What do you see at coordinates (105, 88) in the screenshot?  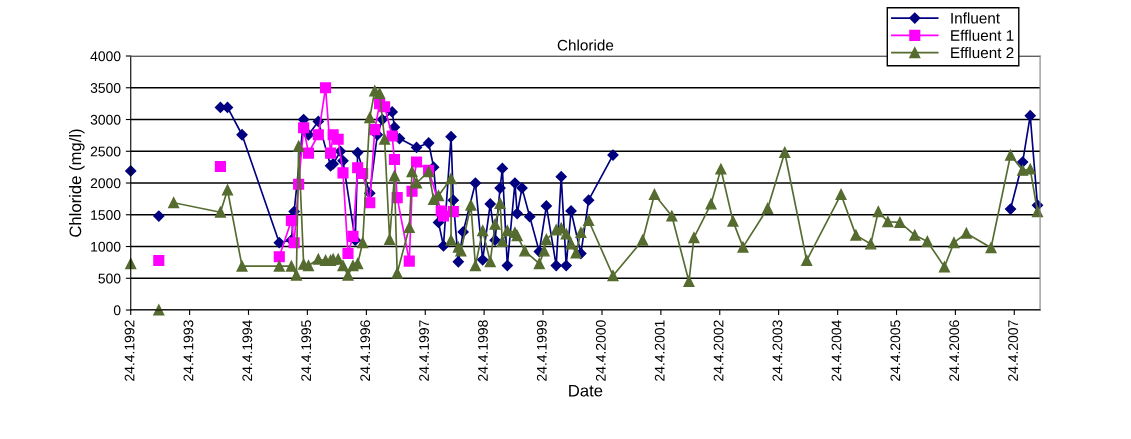 I see `y-tick-label: 3500` at bounding box center [105, 88].